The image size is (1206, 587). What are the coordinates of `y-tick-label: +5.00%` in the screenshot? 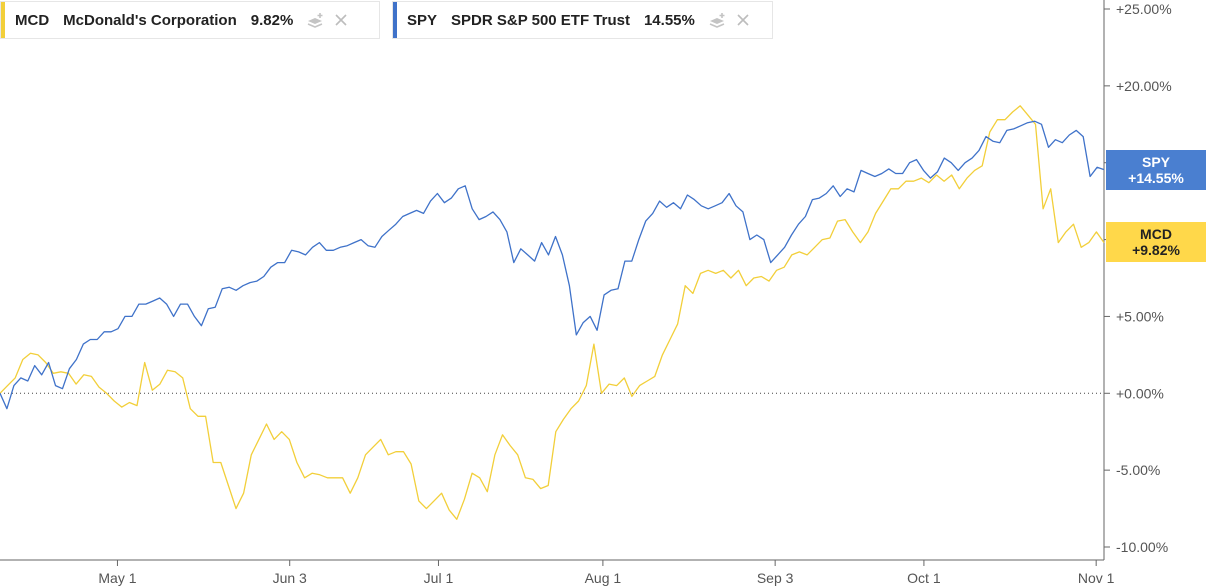 It's located at (1140, 316).